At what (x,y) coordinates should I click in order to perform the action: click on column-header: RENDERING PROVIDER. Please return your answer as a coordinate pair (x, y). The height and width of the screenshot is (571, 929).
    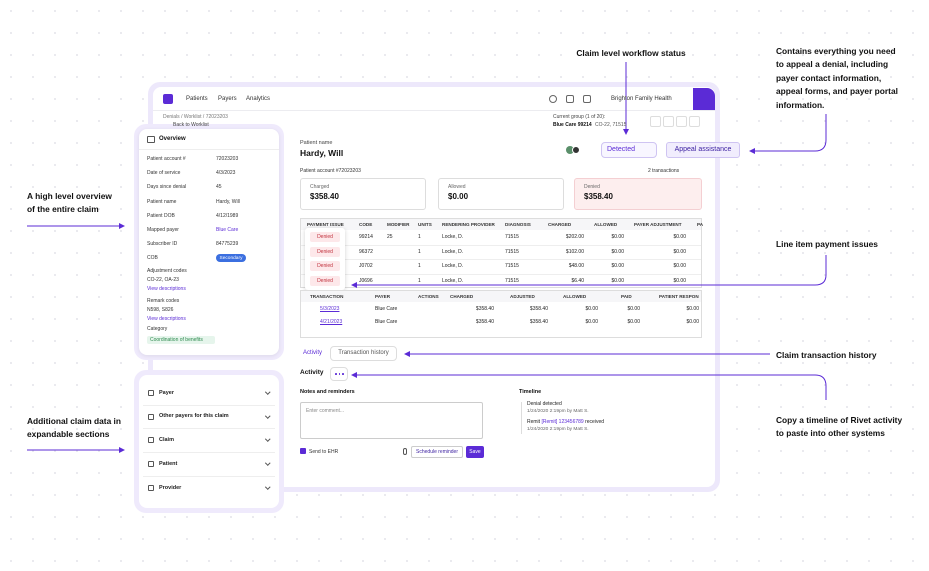
    Looking at the image, I should click on (468, 224).